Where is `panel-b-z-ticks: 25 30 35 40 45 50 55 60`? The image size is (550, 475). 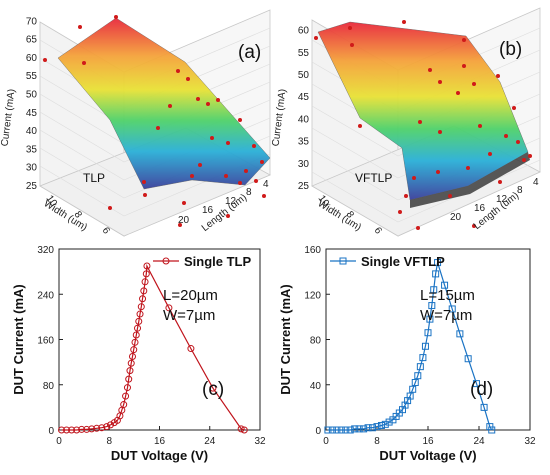 panel-b-z-ticks: 25 30 35 40 45 50 55 60 is located at coordinates (304, 109).